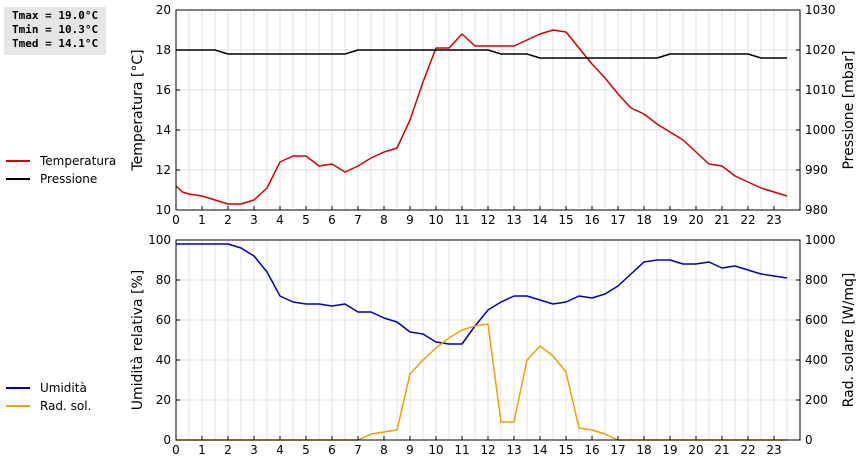 The height and width of the screenshot is (460, 860). Describe the element at coordinates (176, 450) in the screenshot. I see `bottom-x-tick-label: 0` at that location.